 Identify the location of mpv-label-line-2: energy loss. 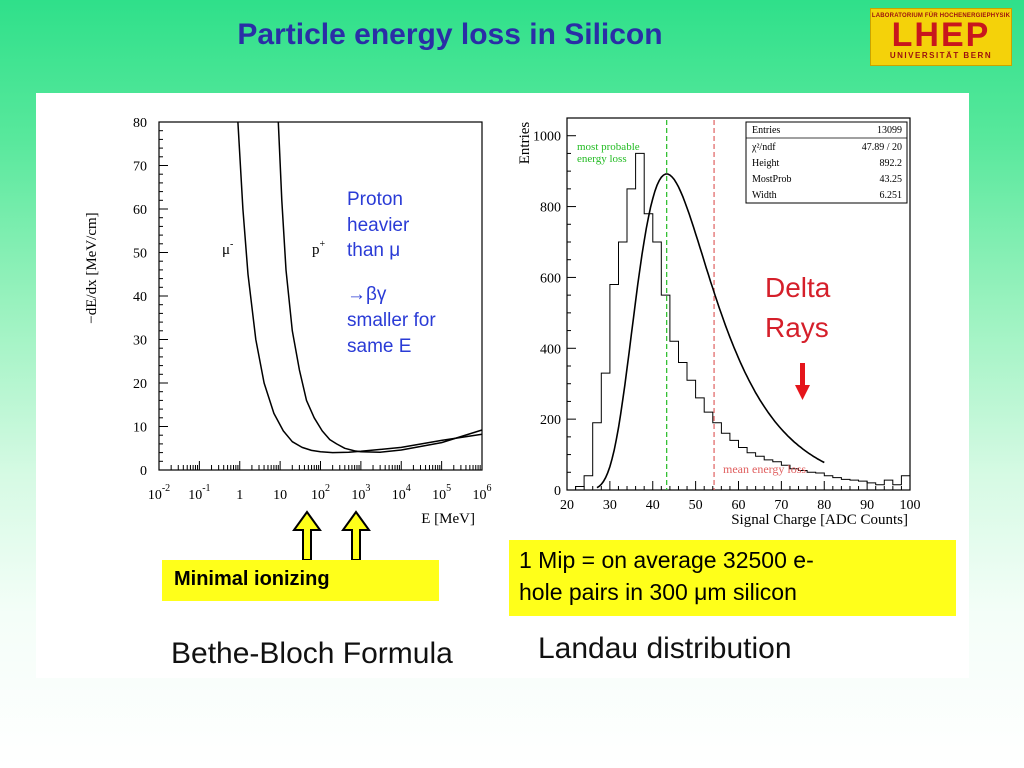
(602, 159).